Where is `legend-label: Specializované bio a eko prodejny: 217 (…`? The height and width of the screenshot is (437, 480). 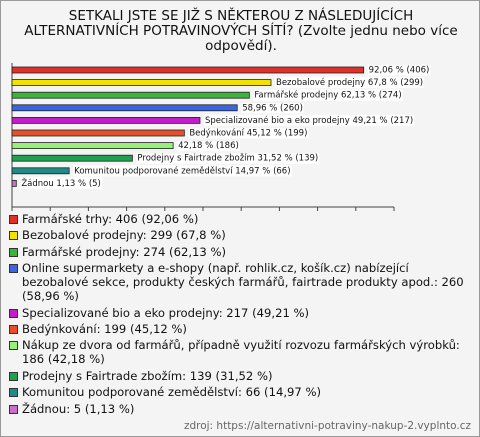 legend-label: Specializované bio a eko prodejny: 217 (… is located at coordinates (166, 312).